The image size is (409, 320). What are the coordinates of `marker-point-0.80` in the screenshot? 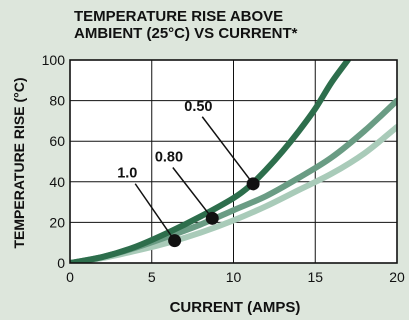 It's located at (212, 218).